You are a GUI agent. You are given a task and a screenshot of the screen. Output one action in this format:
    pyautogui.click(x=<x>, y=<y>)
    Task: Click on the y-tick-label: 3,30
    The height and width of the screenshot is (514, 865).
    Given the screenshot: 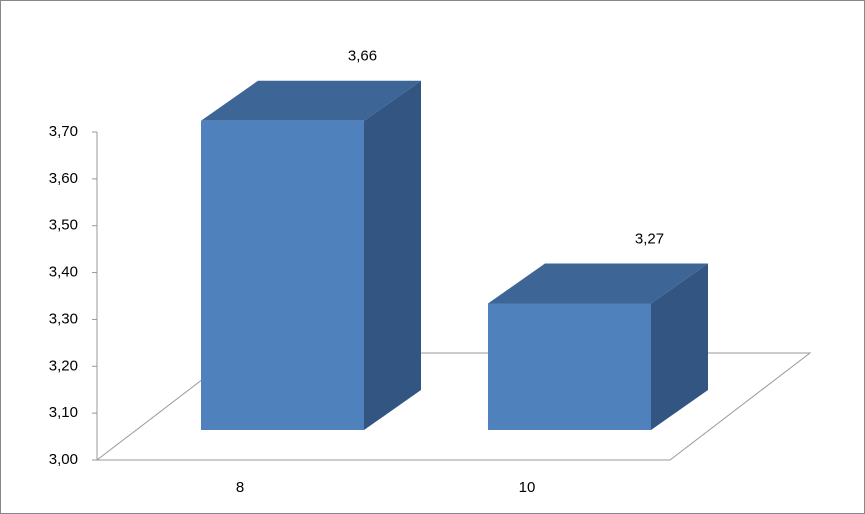 What is the action you would take?
    pyautogui.click(x=63, y=318)
    